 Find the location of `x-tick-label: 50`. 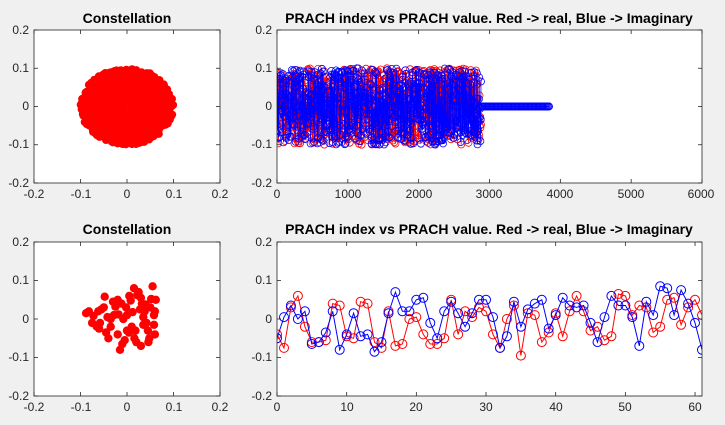

x-tick-label: 50 is located at coordinates (625, 407).